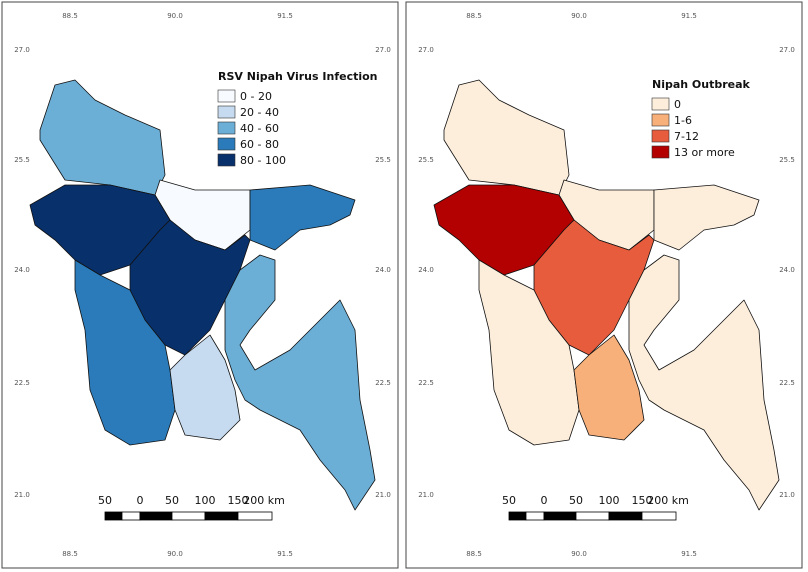 This screenshot has width=808, height=572. I want to click on legend-title: Nipah Outbreak, so click(701, 84).